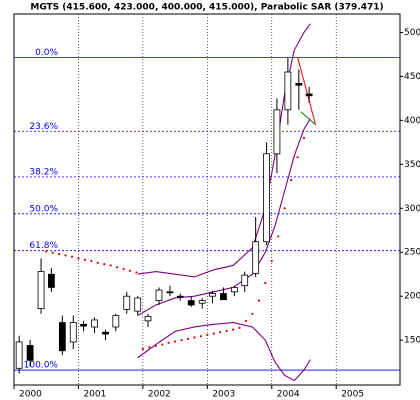 The width and height of the screenshot is (420, 400). What do you see at coordinates (412, 209) in the screenshot?
I see `y-tick-label: 300` at bounding box center [412, 209].